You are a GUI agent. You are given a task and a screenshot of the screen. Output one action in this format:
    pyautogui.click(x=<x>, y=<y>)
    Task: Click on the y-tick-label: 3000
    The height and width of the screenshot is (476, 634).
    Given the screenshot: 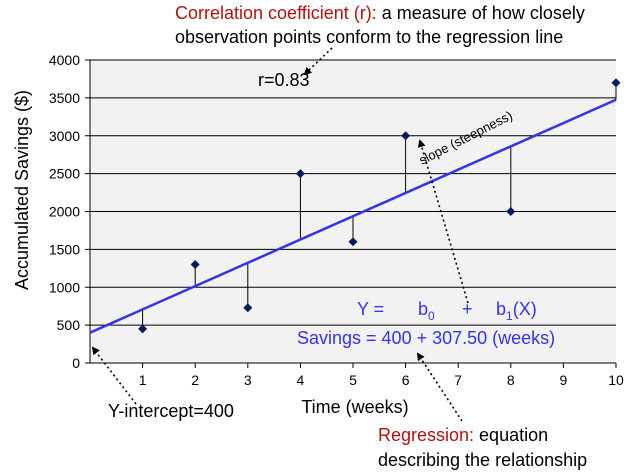 What is the action you would take?
    pyautogui.click(x=64, y=136)
    